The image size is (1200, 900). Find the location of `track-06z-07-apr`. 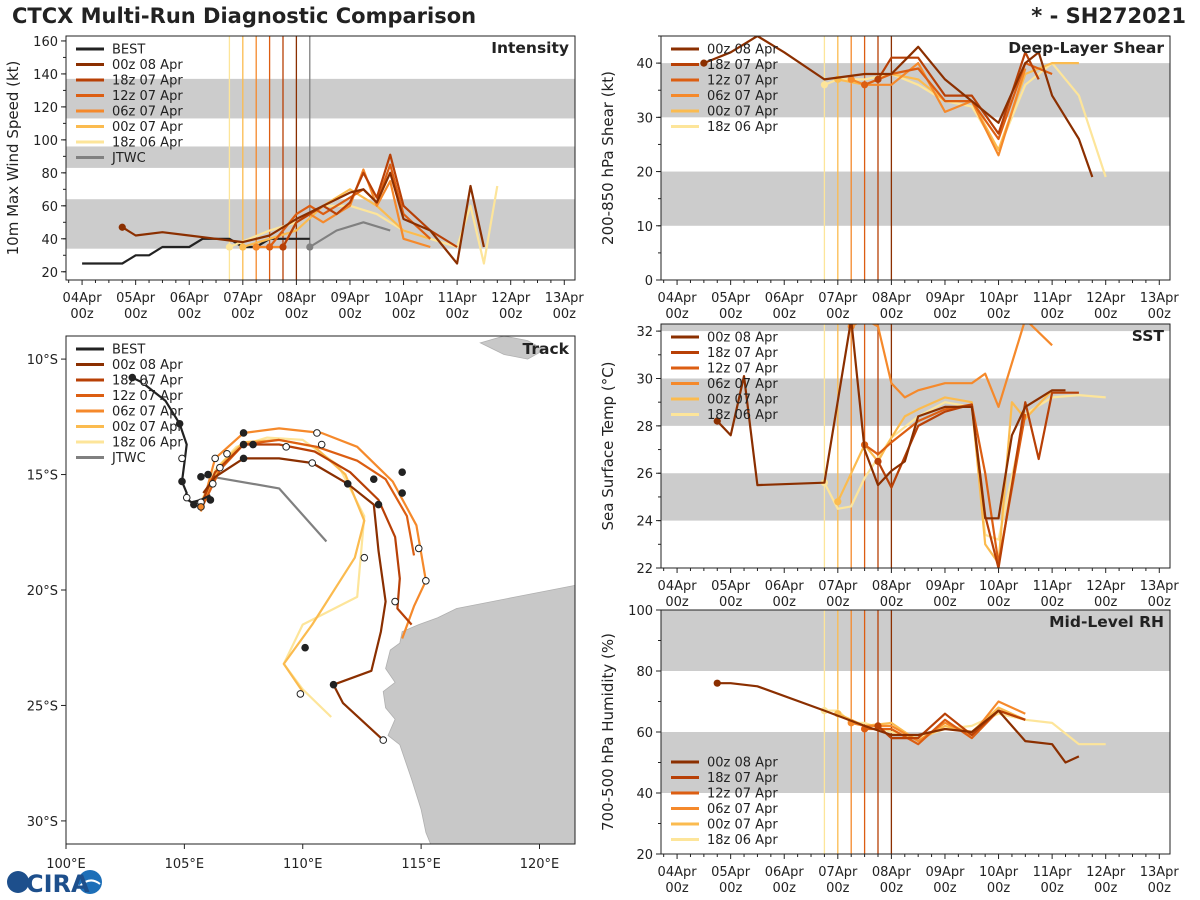

track-06z-07-apr is located at coordinates (313, 533).